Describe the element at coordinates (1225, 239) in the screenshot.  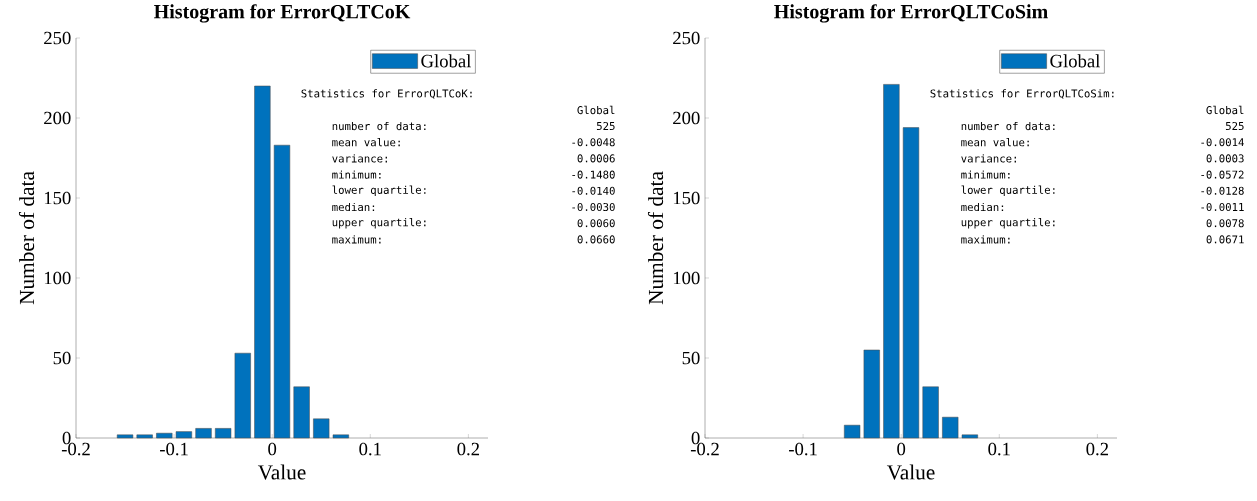
I see `text: 0.0671` at that location.